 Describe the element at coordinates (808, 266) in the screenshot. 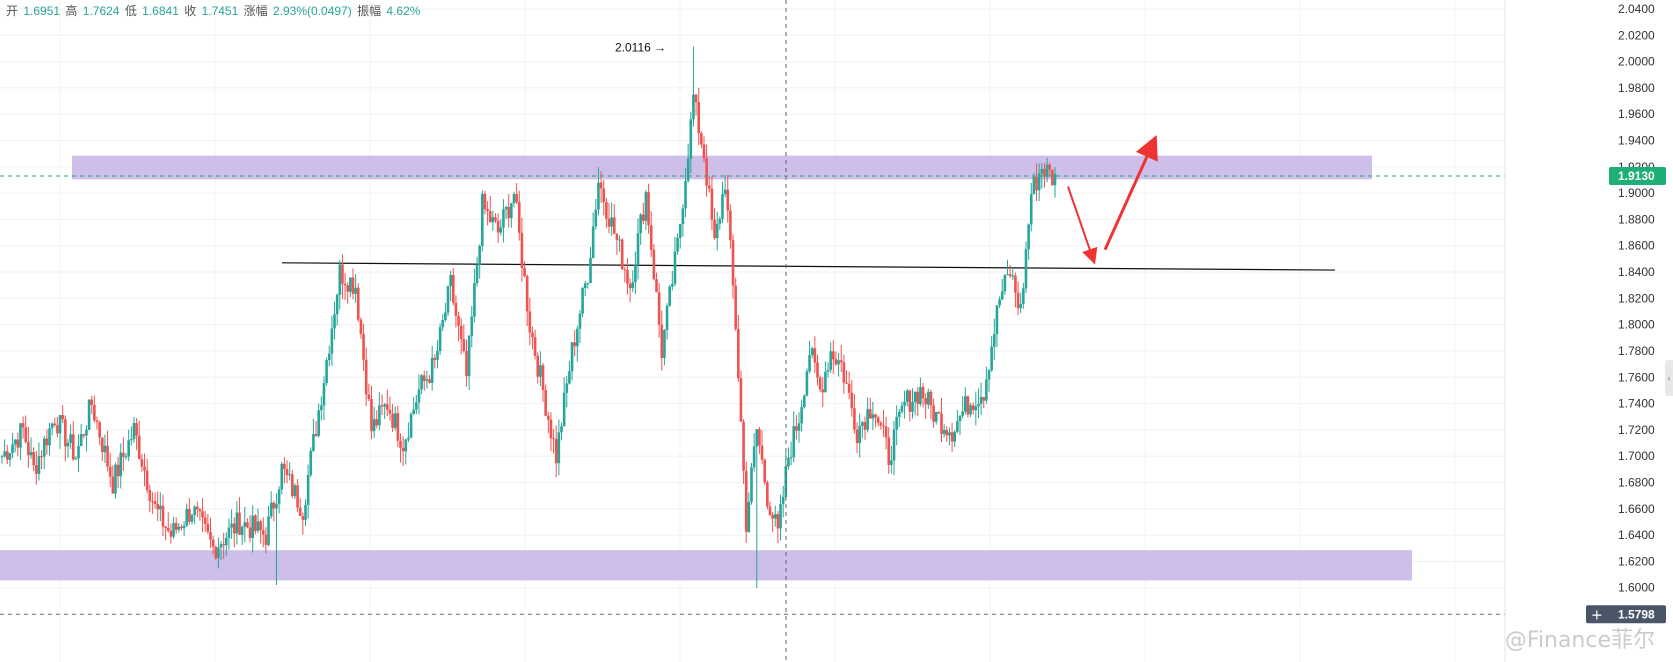

I see `trendline` at that location.